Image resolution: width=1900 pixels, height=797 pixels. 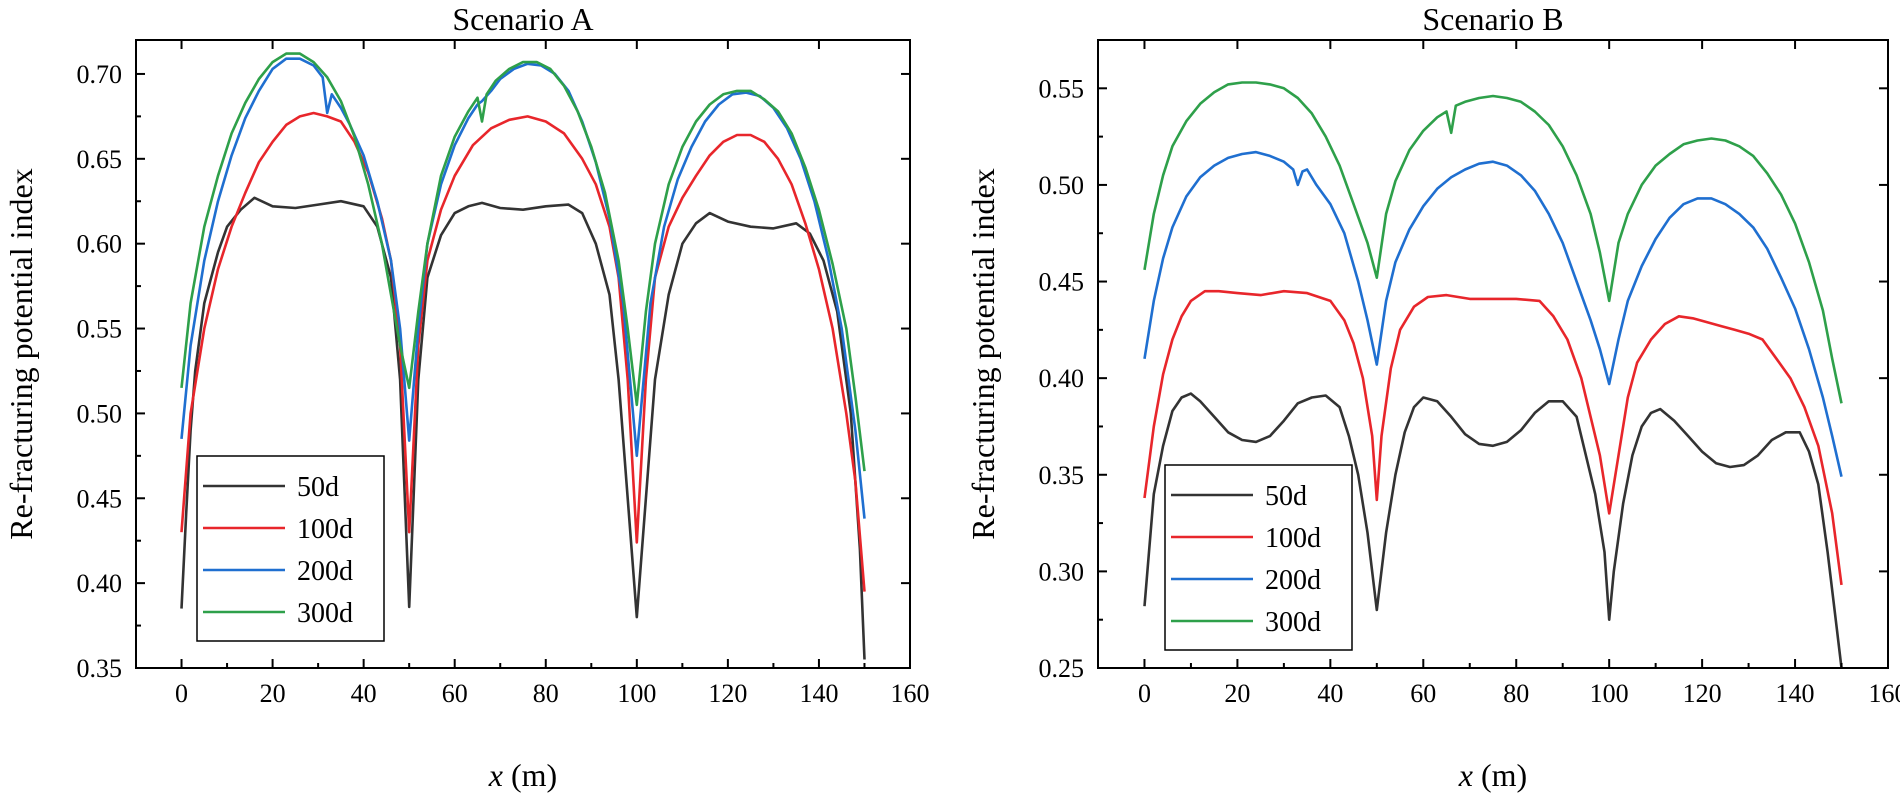 What do you see at coordinates (1609, 693) in the screenshot?
I see `chart-2-x-tick-label: 100` at bounding box center [1609, 693].